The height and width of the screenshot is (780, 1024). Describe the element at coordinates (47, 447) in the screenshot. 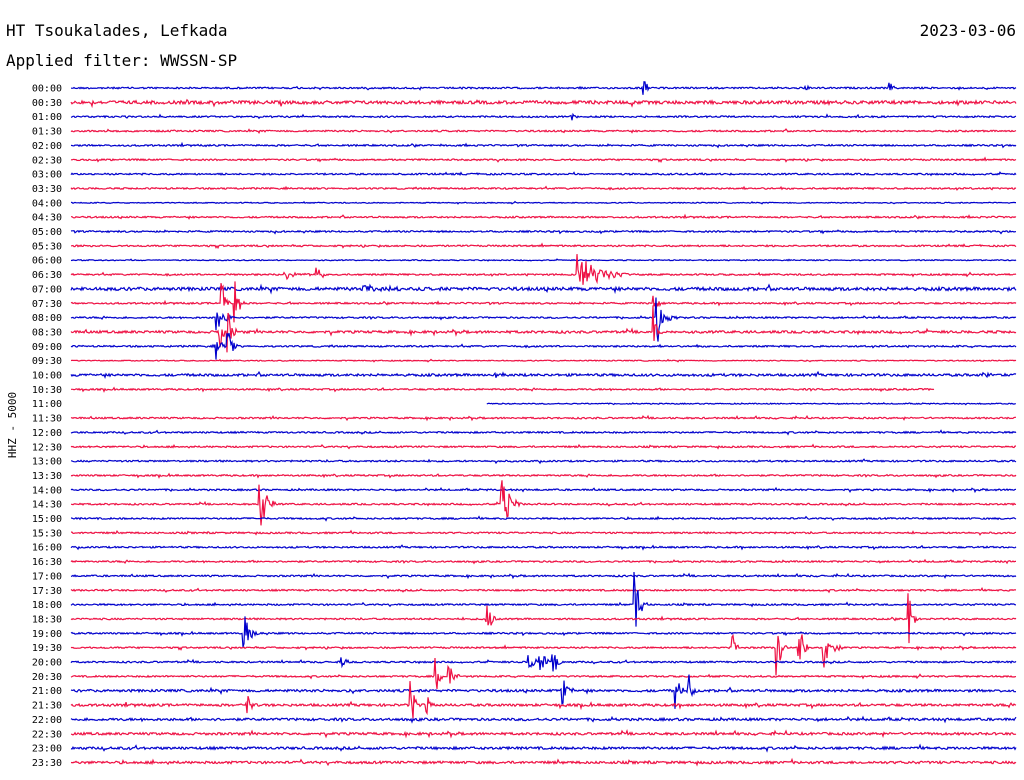

I see `row-time-label: 12:30` at that location.